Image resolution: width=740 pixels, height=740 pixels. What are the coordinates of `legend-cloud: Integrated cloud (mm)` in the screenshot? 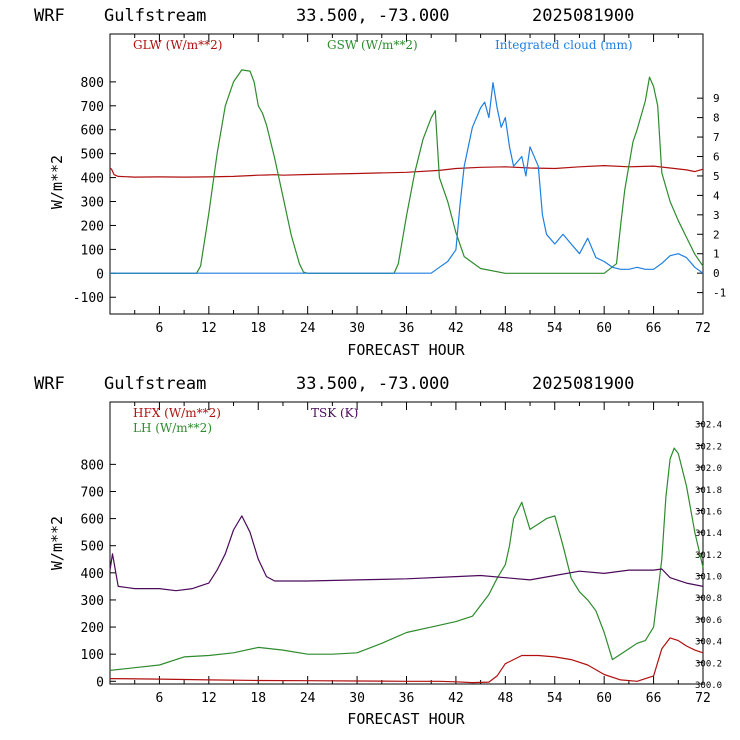 It's located at (564, 45).